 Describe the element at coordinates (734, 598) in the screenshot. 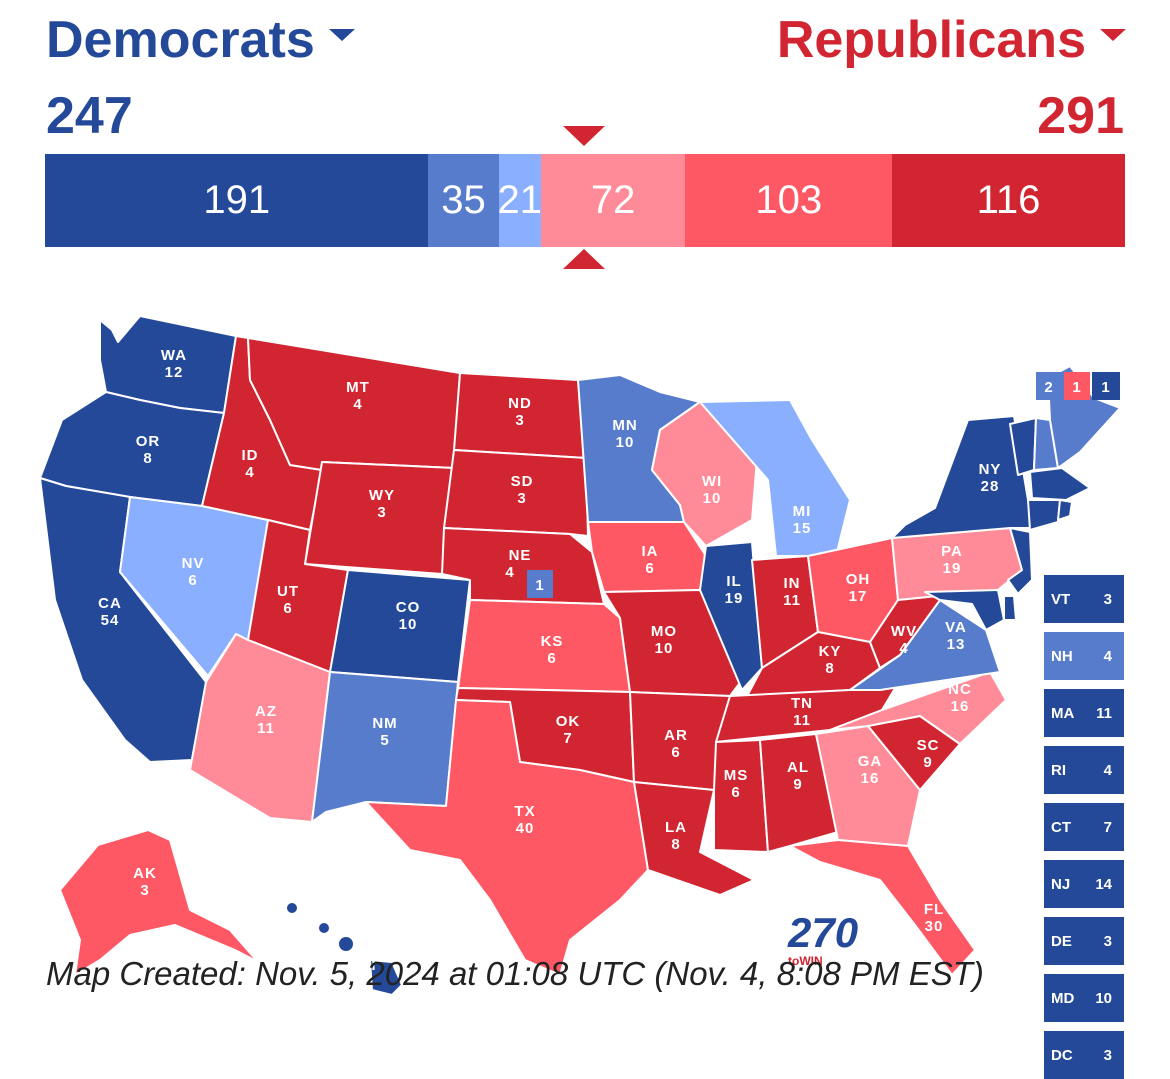

I see `state-ev-il: 19` at that location.